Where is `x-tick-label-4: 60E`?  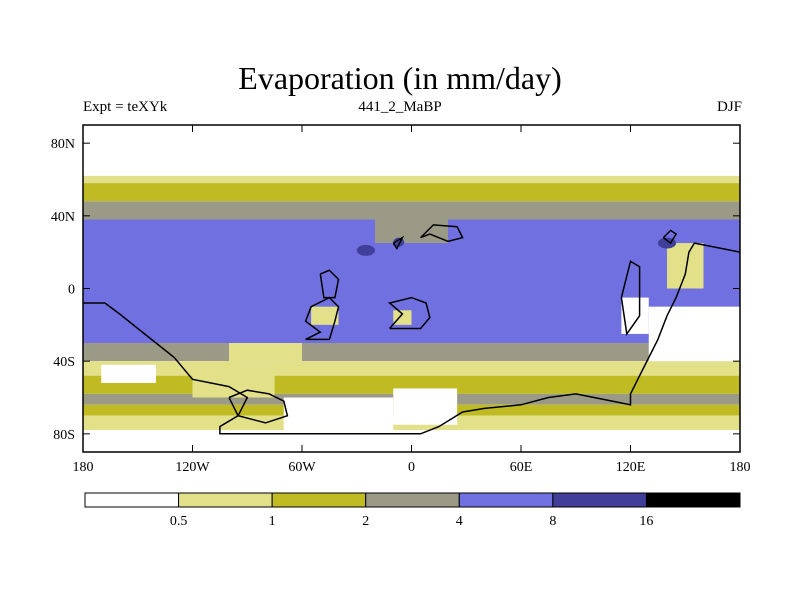
x-tick-label-4: 60E is located at coordinates (521, 467).